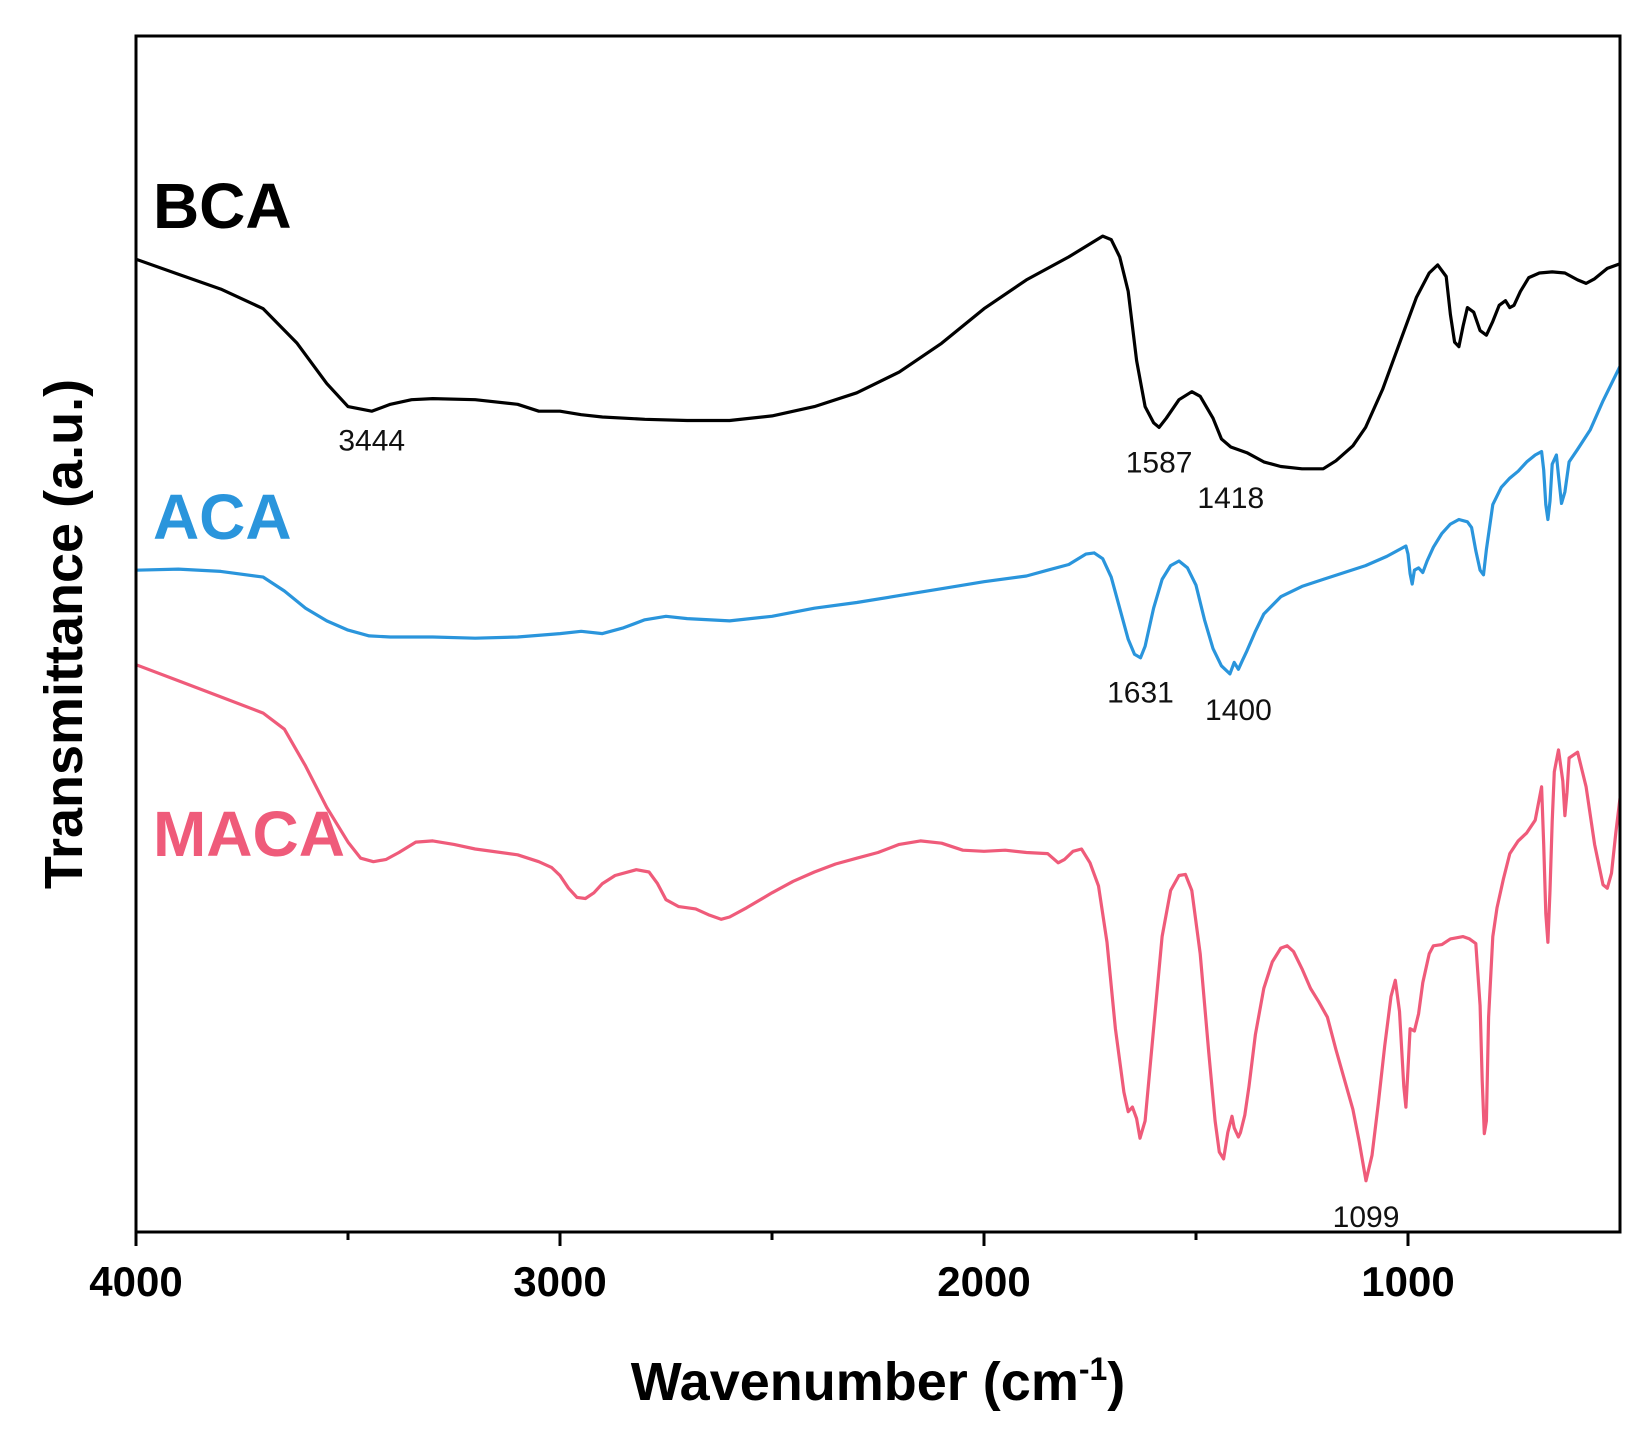 The width and height of the screenshot is (1648, 1440). What do you see at coordinates (249, 834) in the screenshot?
I see `series-label-maca: MACA` at bounding box center [249, 834].